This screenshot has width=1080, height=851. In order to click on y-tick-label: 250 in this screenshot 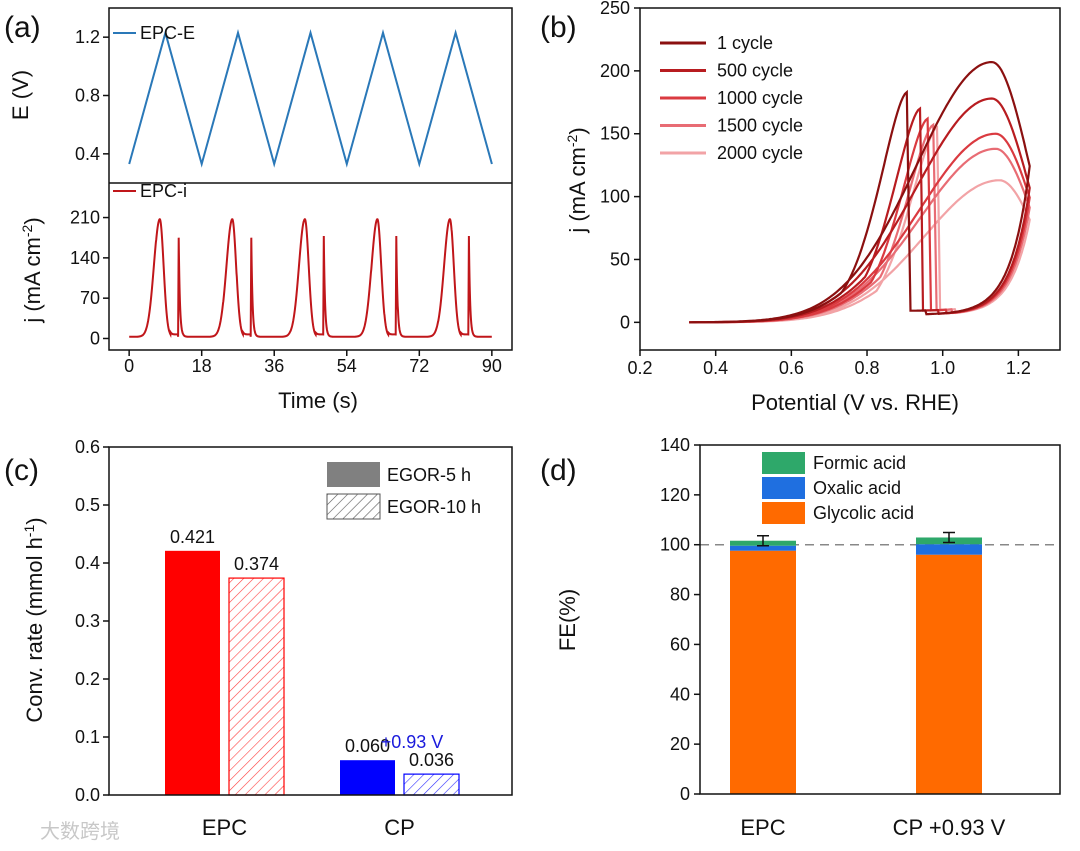, I will do `click(615, 9)`.